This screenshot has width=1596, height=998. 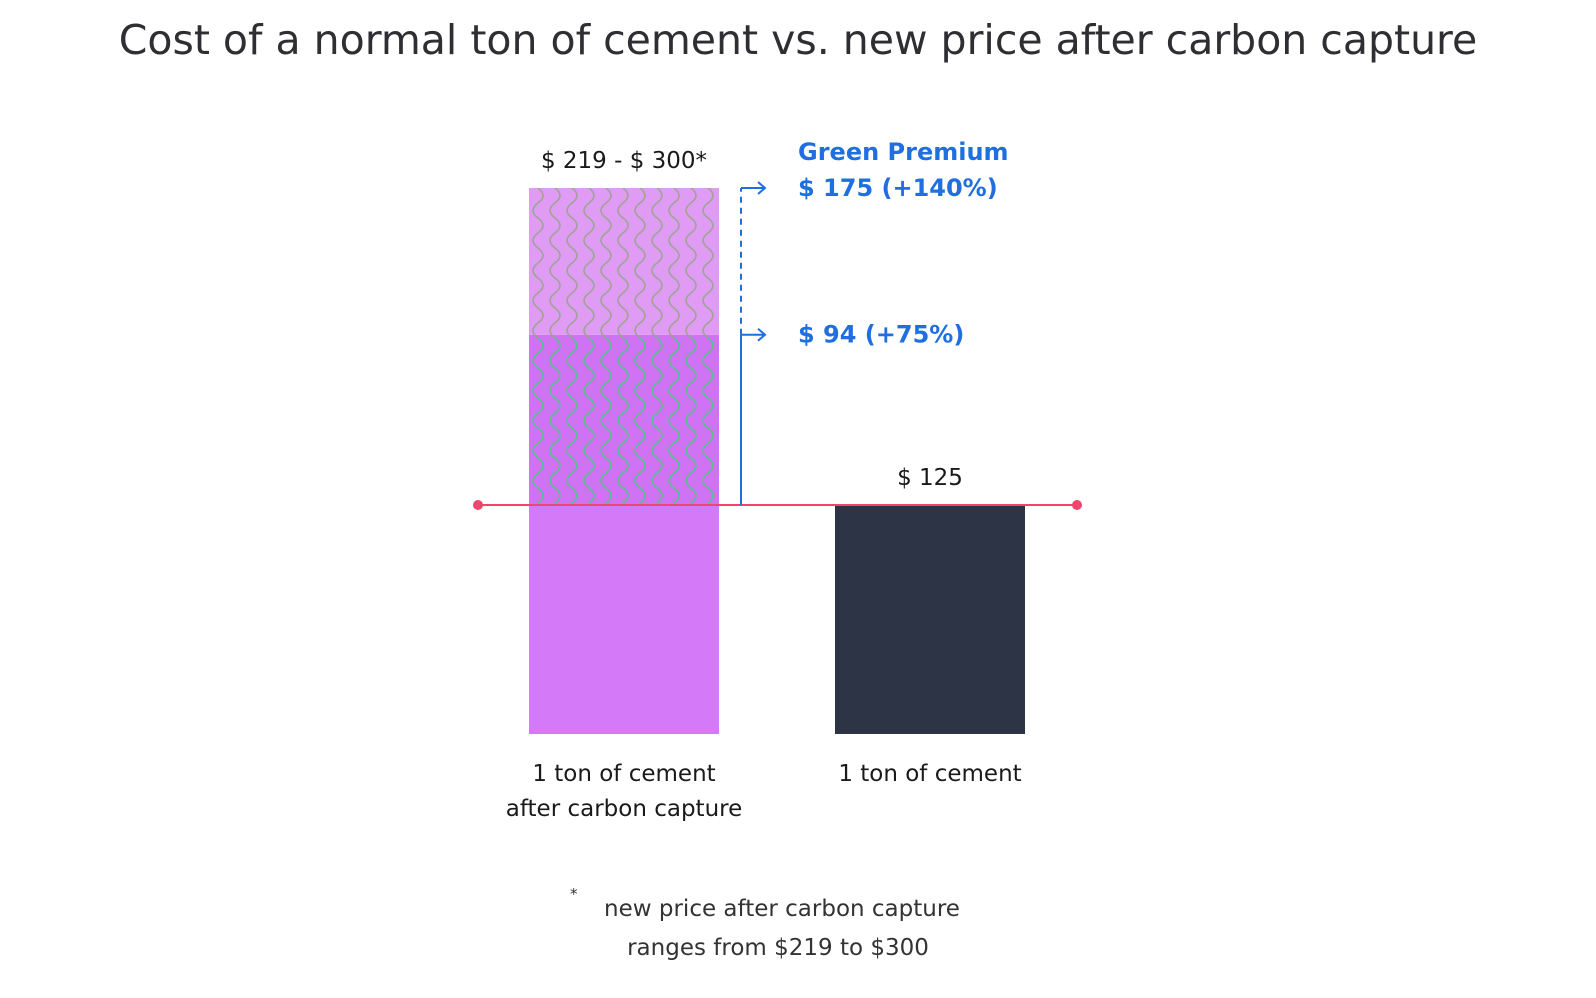 I want to click on wave-pattern, so click(x=623, y=346).